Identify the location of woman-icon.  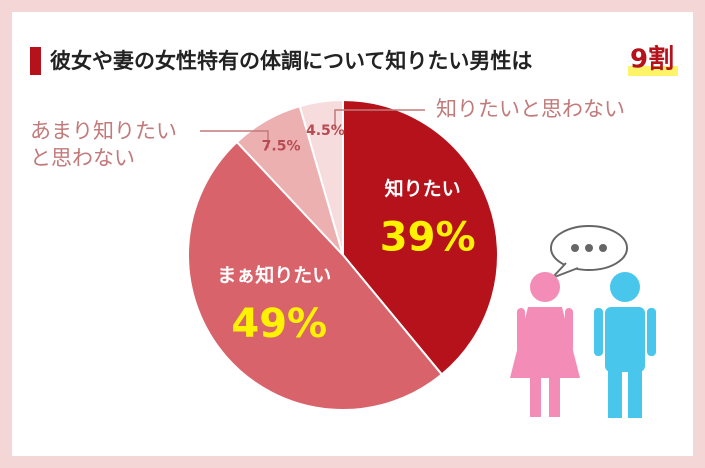
(545, 344).